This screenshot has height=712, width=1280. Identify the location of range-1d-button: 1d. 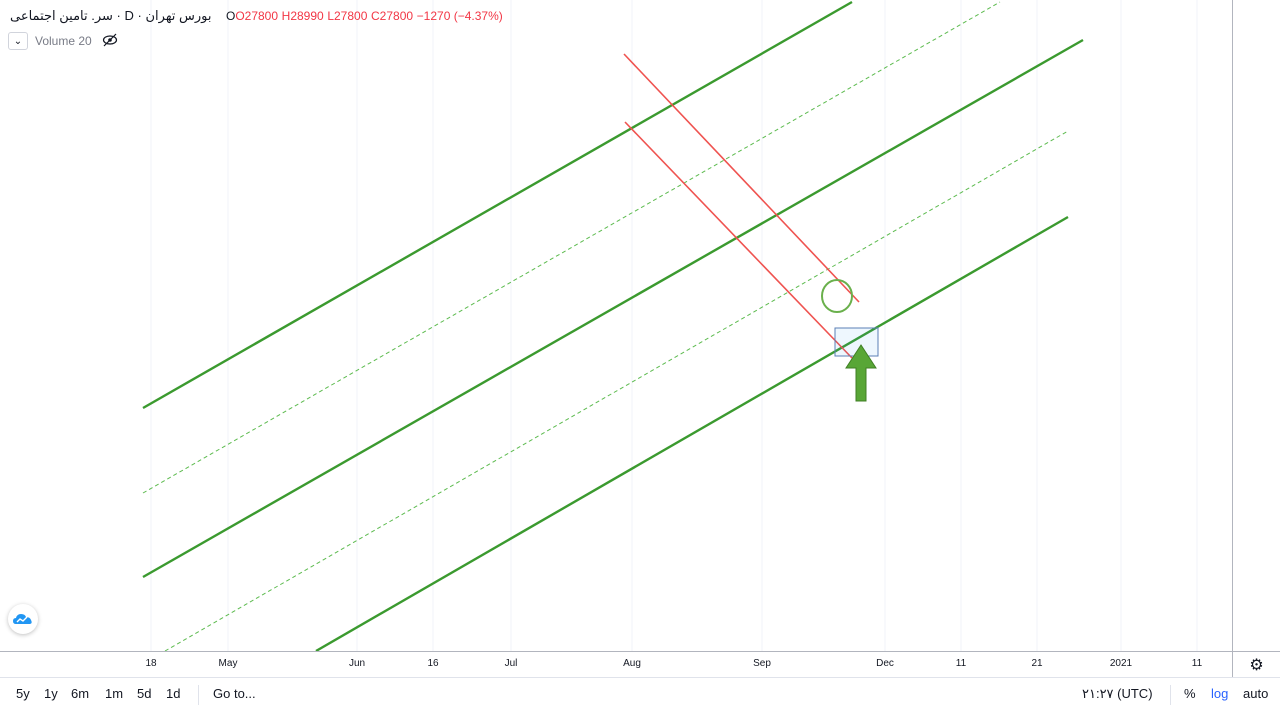
(173, 693).